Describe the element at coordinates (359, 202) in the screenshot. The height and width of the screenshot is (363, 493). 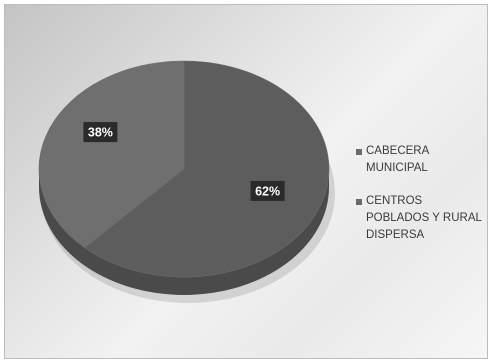
I see `legend-swatch-centros` at that location.